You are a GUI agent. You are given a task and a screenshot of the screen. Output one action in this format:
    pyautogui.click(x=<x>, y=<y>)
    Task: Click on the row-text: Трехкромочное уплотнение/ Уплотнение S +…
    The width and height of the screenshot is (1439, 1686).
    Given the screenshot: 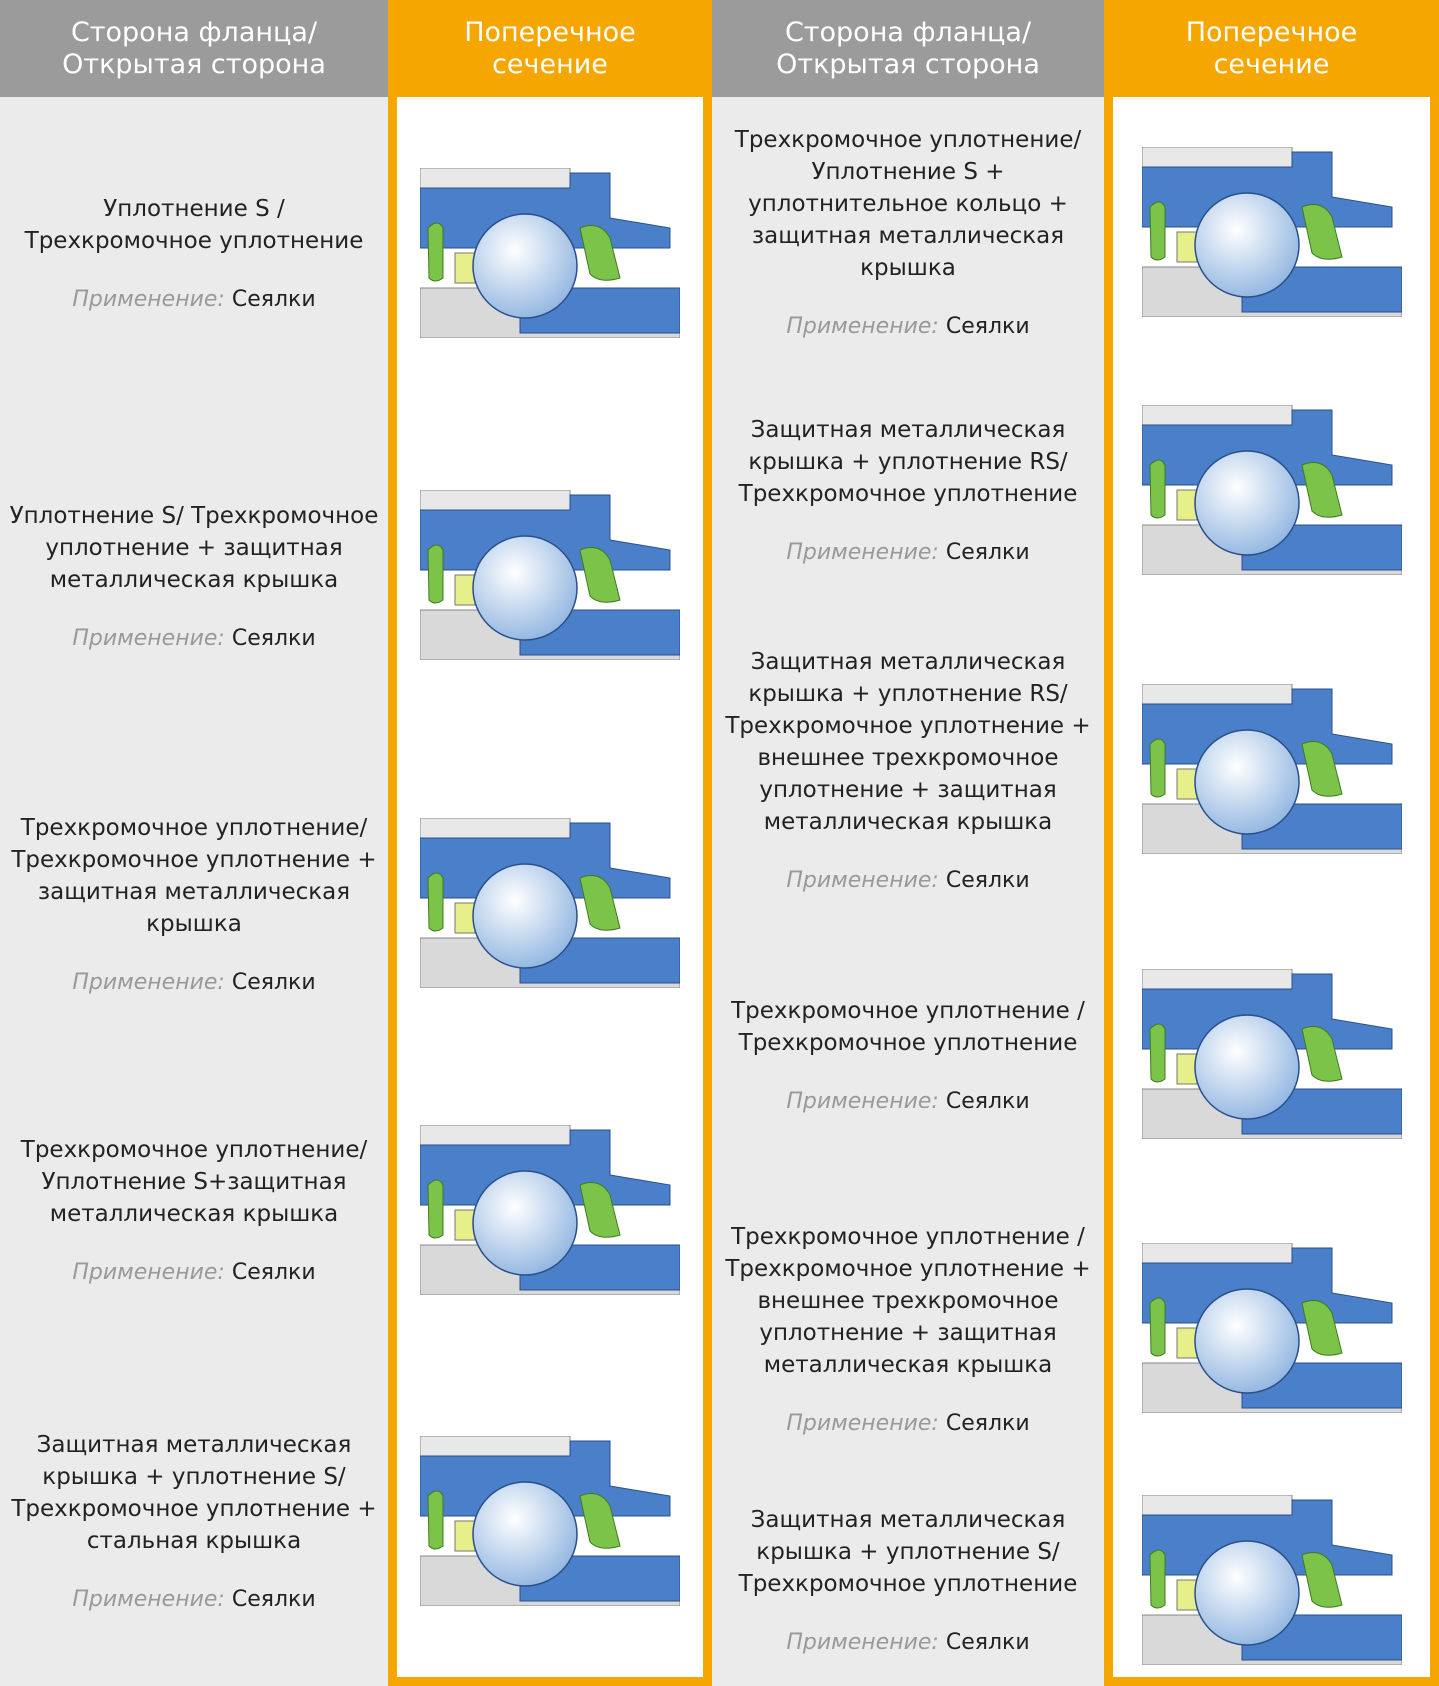 What is the action you would take?
    pyautogui.click(x=908, y=231)
    